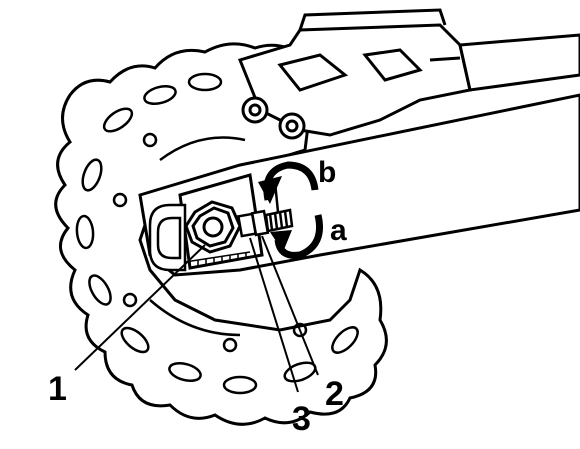  What do you see at coordinates (196, 314) in the screenshot?
I see `callout-leader-lines` at bounding box center [196, 314].